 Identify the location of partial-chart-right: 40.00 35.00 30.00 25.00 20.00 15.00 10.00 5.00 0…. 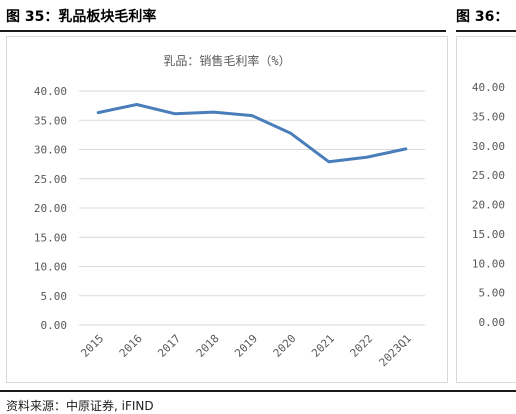
(488, 205).